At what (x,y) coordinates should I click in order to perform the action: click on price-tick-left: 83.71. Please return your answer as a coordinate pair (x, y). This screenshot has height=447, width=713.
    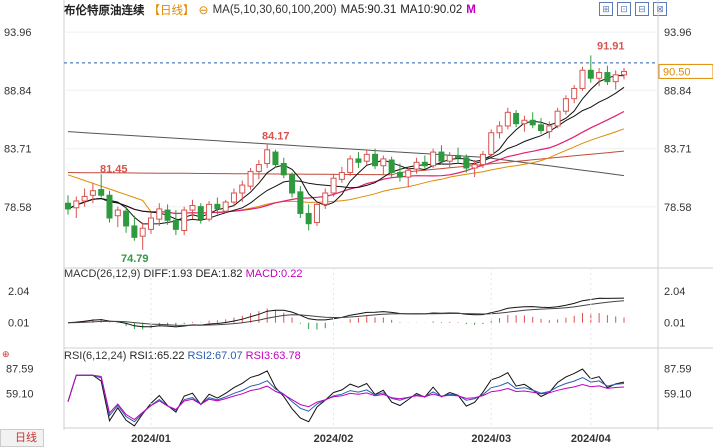
    Looking at the image, I should click on (18, 150).